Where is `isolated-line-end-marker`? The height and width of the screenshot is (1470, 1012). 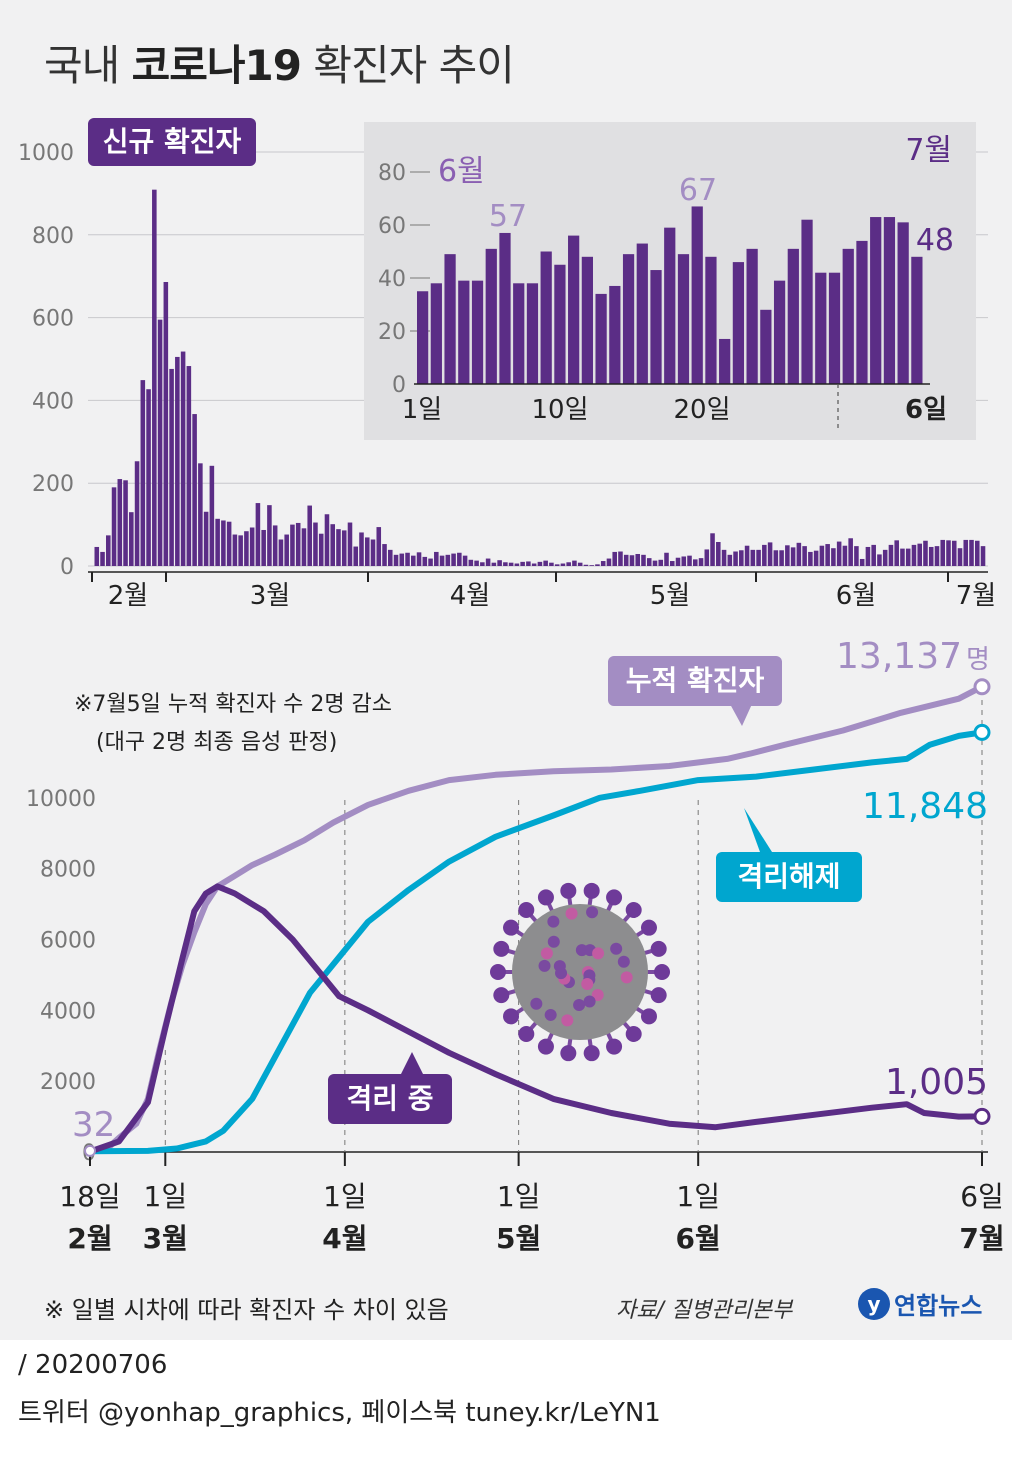
isolated-line-end-marker is located at coordinates (982, 1116).